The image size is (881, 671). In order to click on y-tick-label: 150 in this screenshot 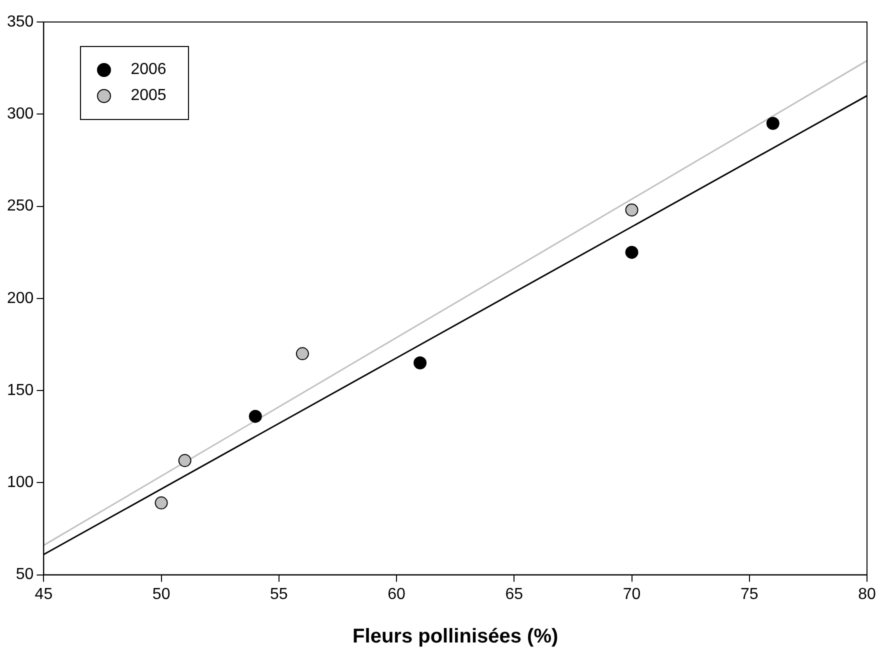, I will do `click(20, 390)`.